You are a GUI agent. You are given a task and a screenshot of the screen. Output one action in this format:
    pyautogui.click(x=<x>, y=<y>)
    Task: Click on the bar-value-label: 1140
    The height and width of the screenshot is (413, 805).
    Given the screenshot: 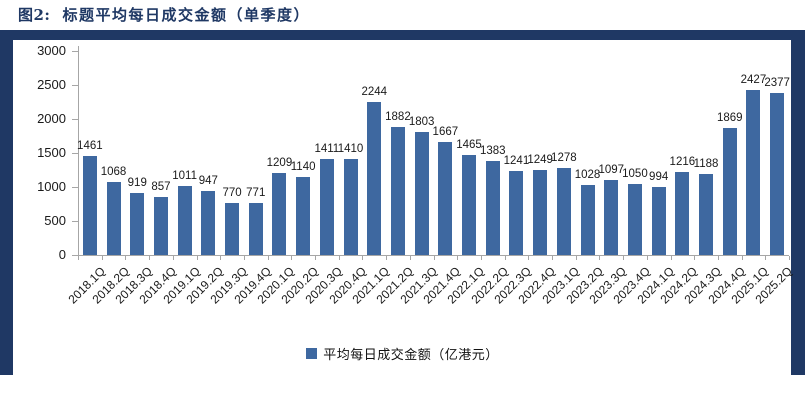 What is the action you would take?
    pyautogui.click(x=303, y=167)
    